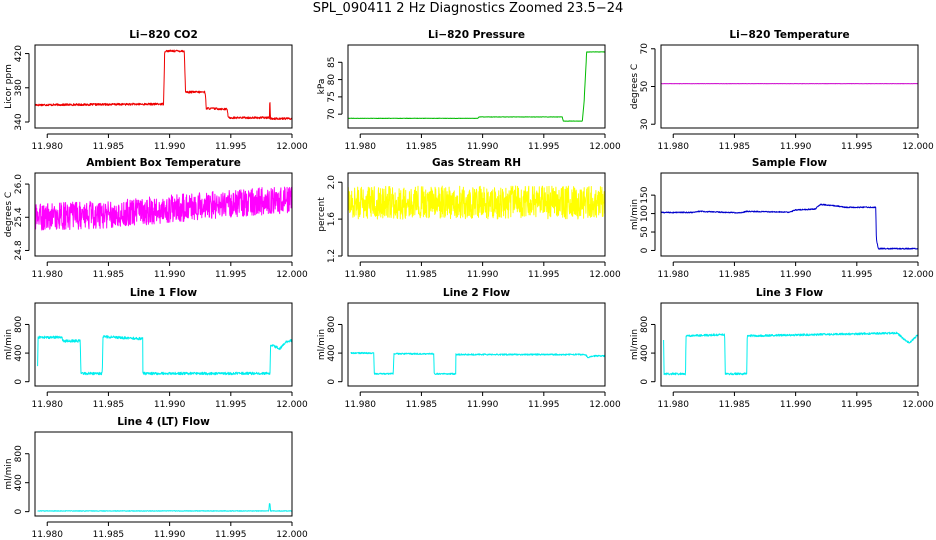  What do you see at coordinates (789, 163) in the screenshot?
I see `panel-title: Sample Flow` at bounding box center [789, 163].